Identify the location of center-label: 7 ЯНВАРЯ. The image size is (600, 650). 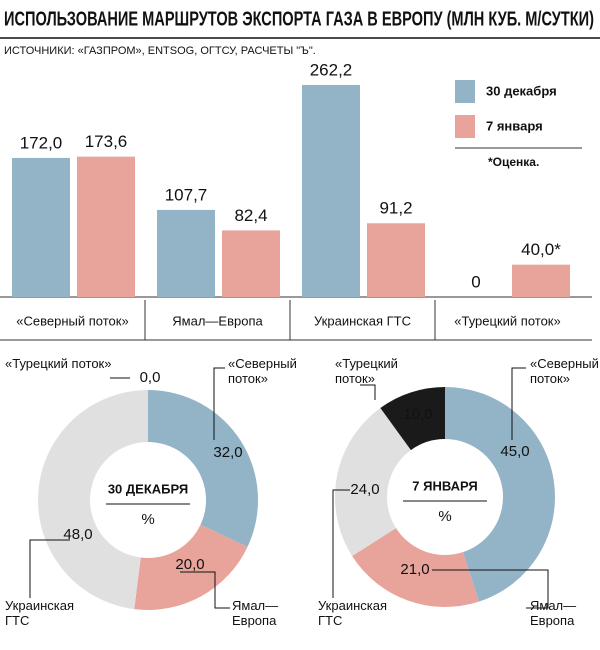
(444, 485).